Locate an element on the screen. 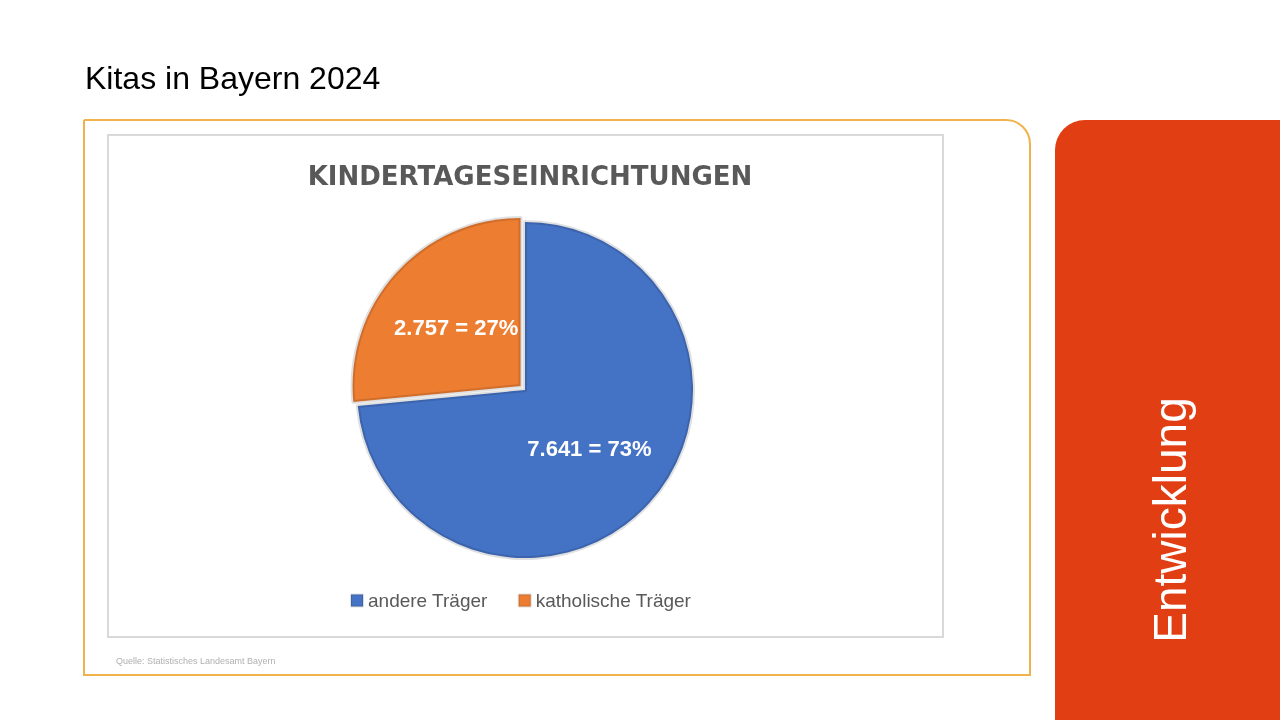 Image resolution: width=1280 pixels, height=720 pixels. source-note: Quelle: Statistisches Landesamt Bayern is located at coordinates (196, 661).